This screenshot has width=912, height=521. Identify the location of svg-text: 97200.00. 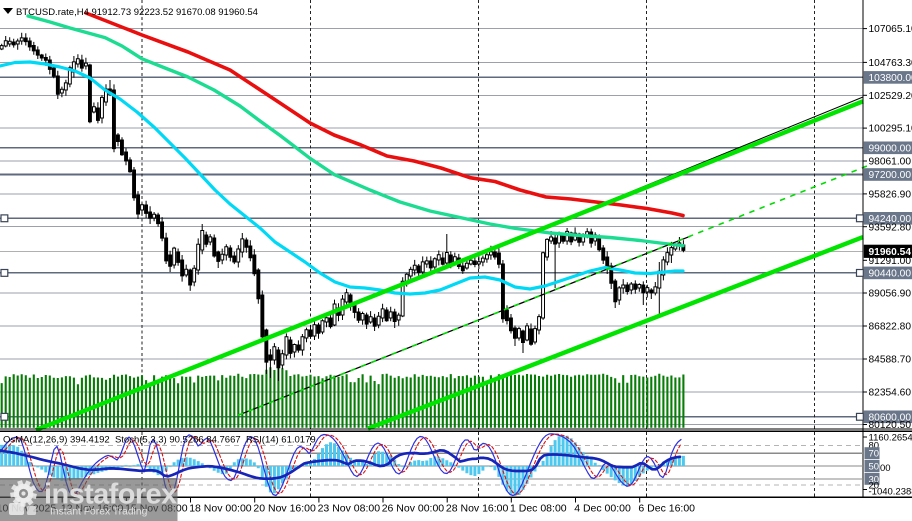
(890, 175).